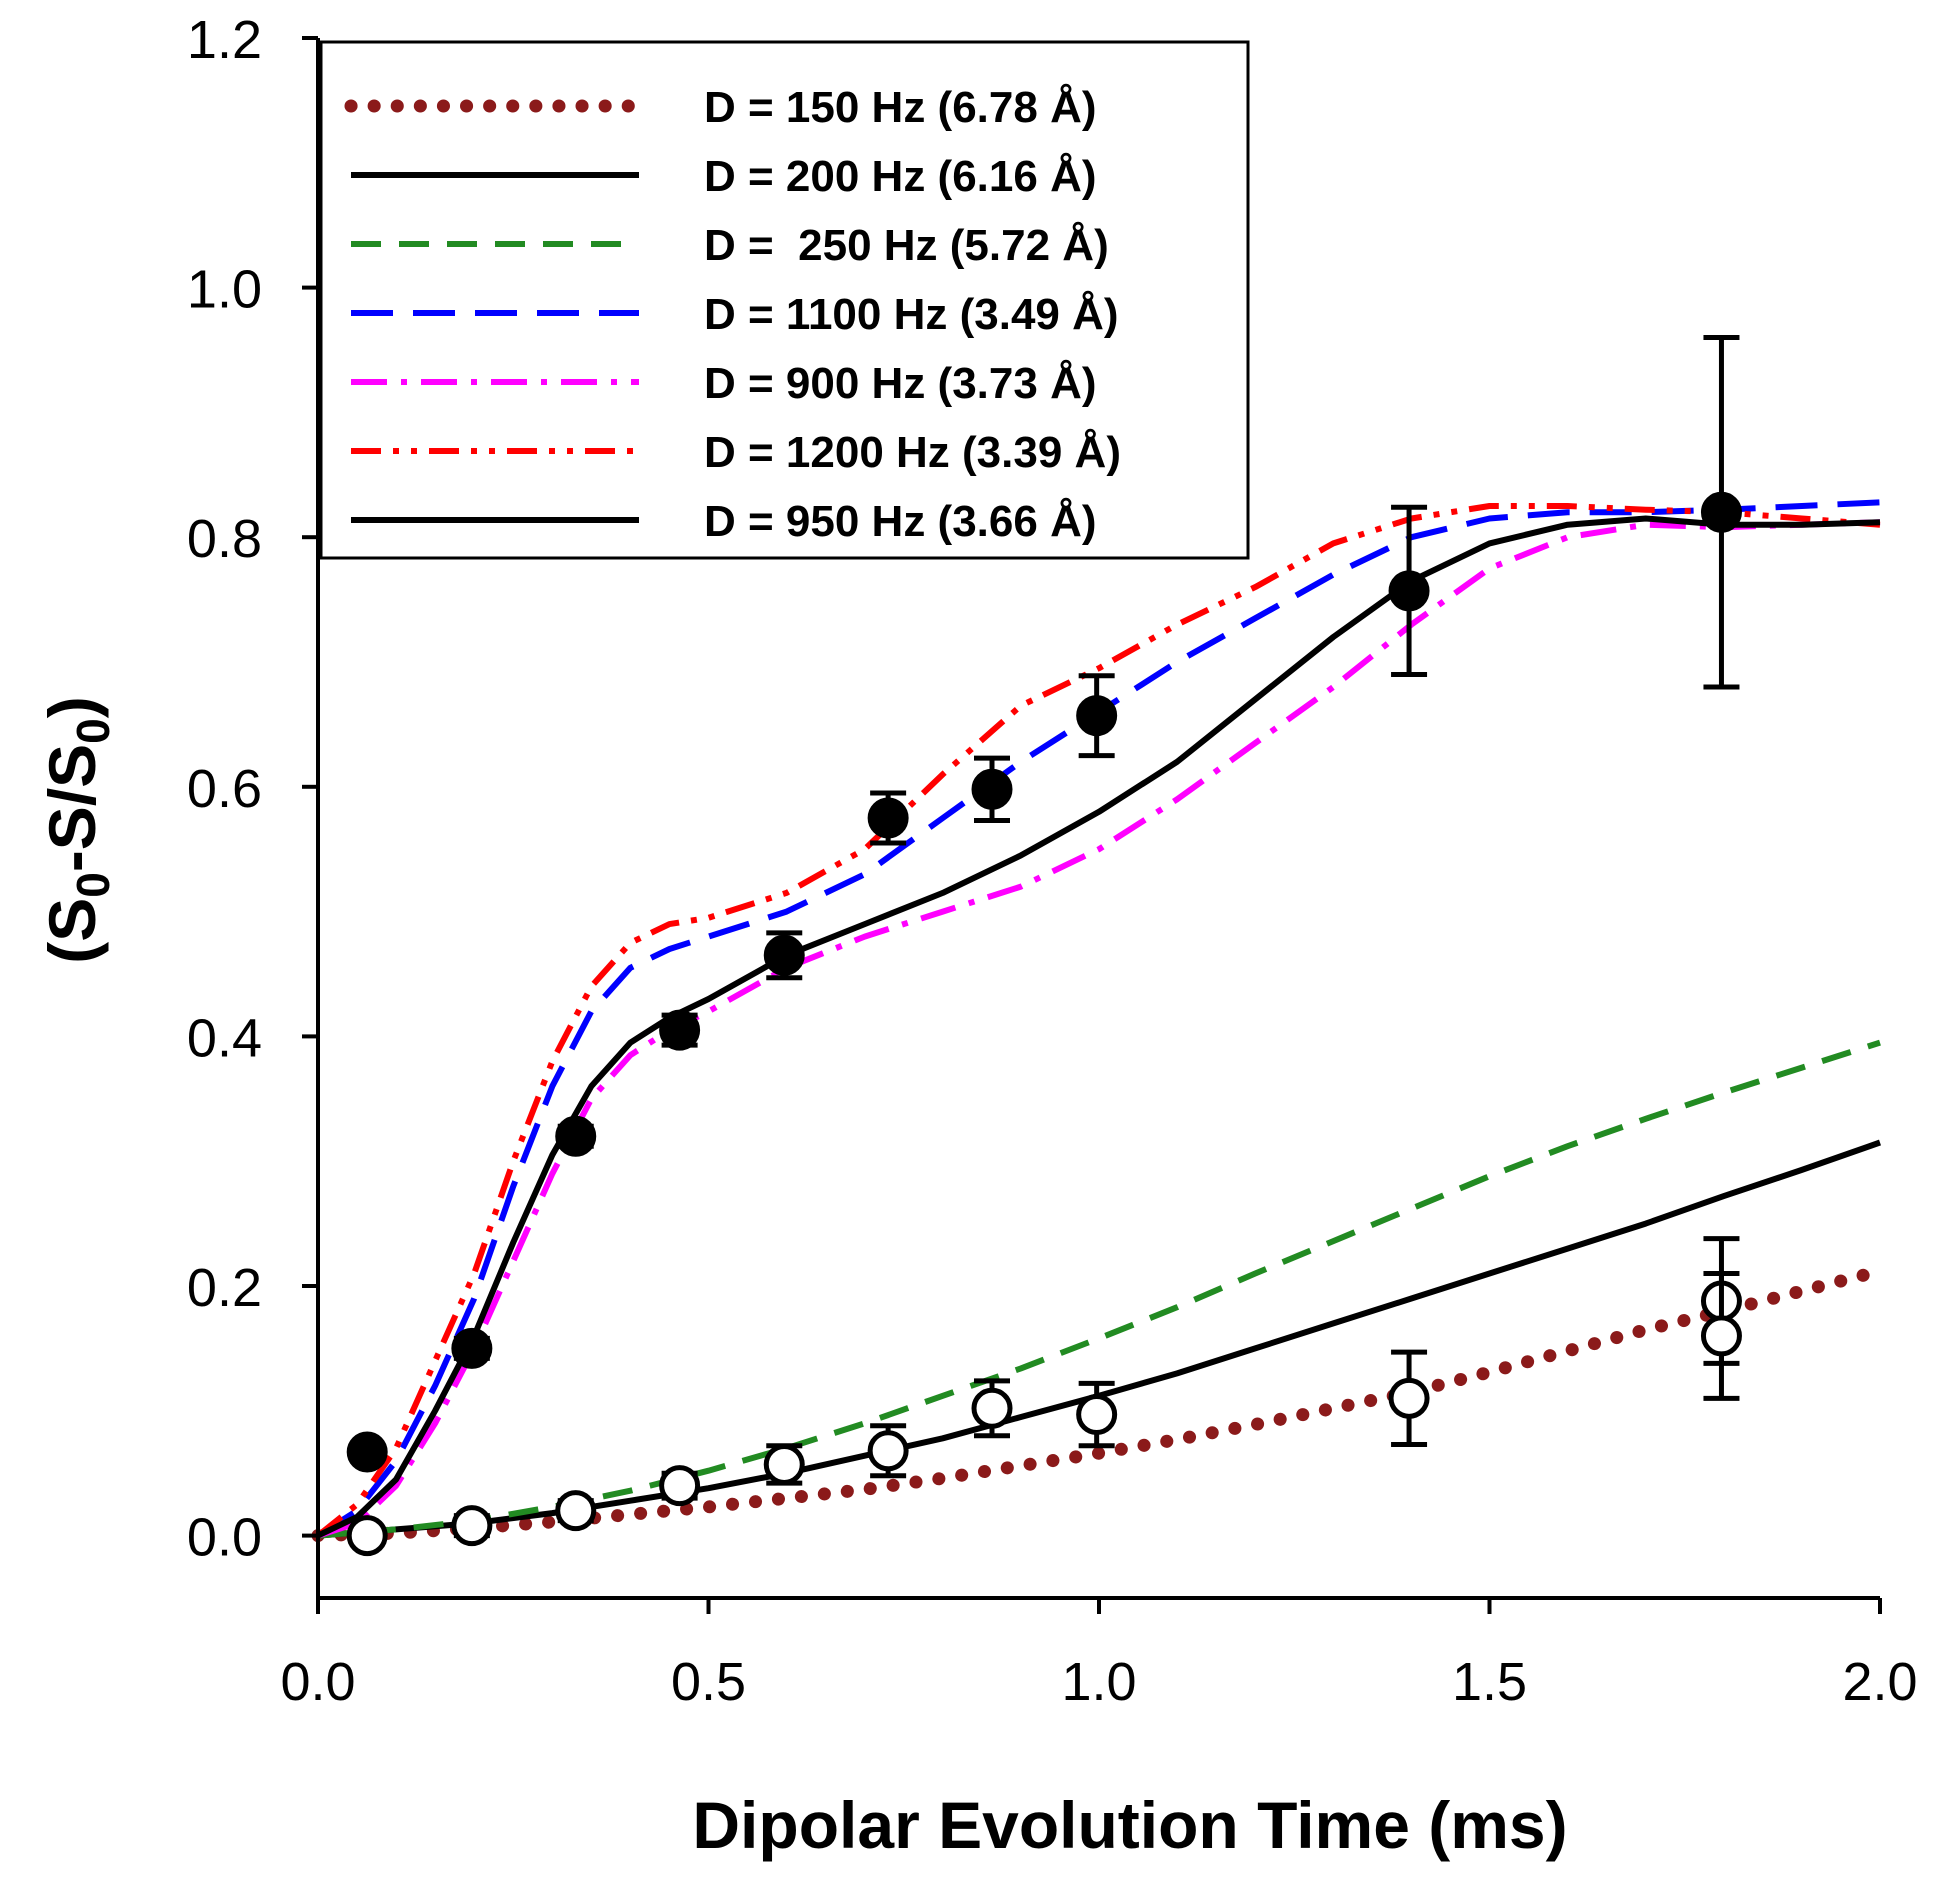  What do you see at coordinates (900, 521) in the screenshot?
I see `legend-label-7: D = 950 Hz (3.66 Å)` at bounding box center [900, 521].